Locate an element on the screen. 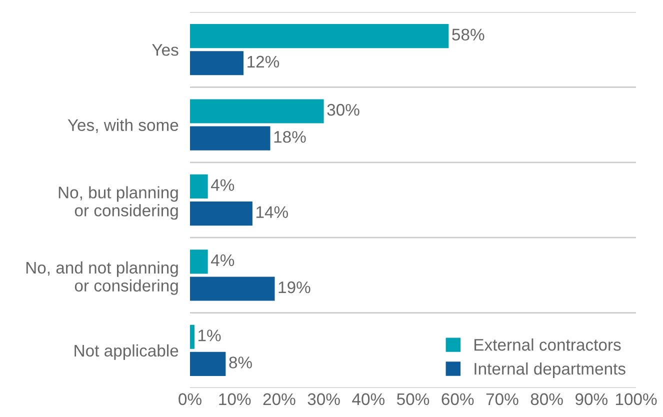 The image size is (663, 417). y-tick-label: No, but planning or considering is located at coordinates (118, 203).